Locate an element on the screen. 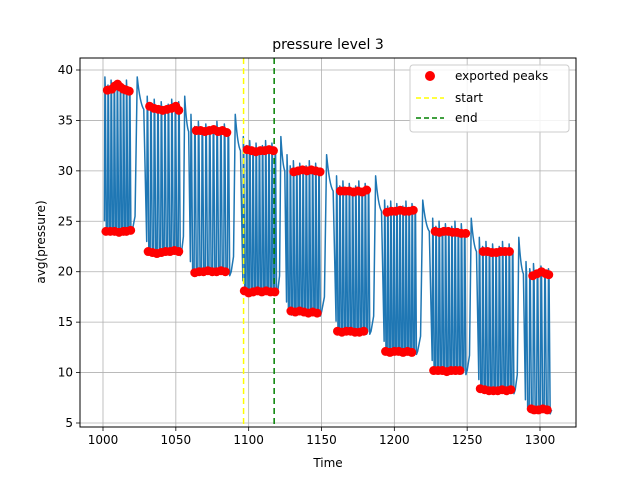 Image resolution: width=640 pixels, height=480 pixels. y-tick-label: 5 is located at coordinates (69, 423).